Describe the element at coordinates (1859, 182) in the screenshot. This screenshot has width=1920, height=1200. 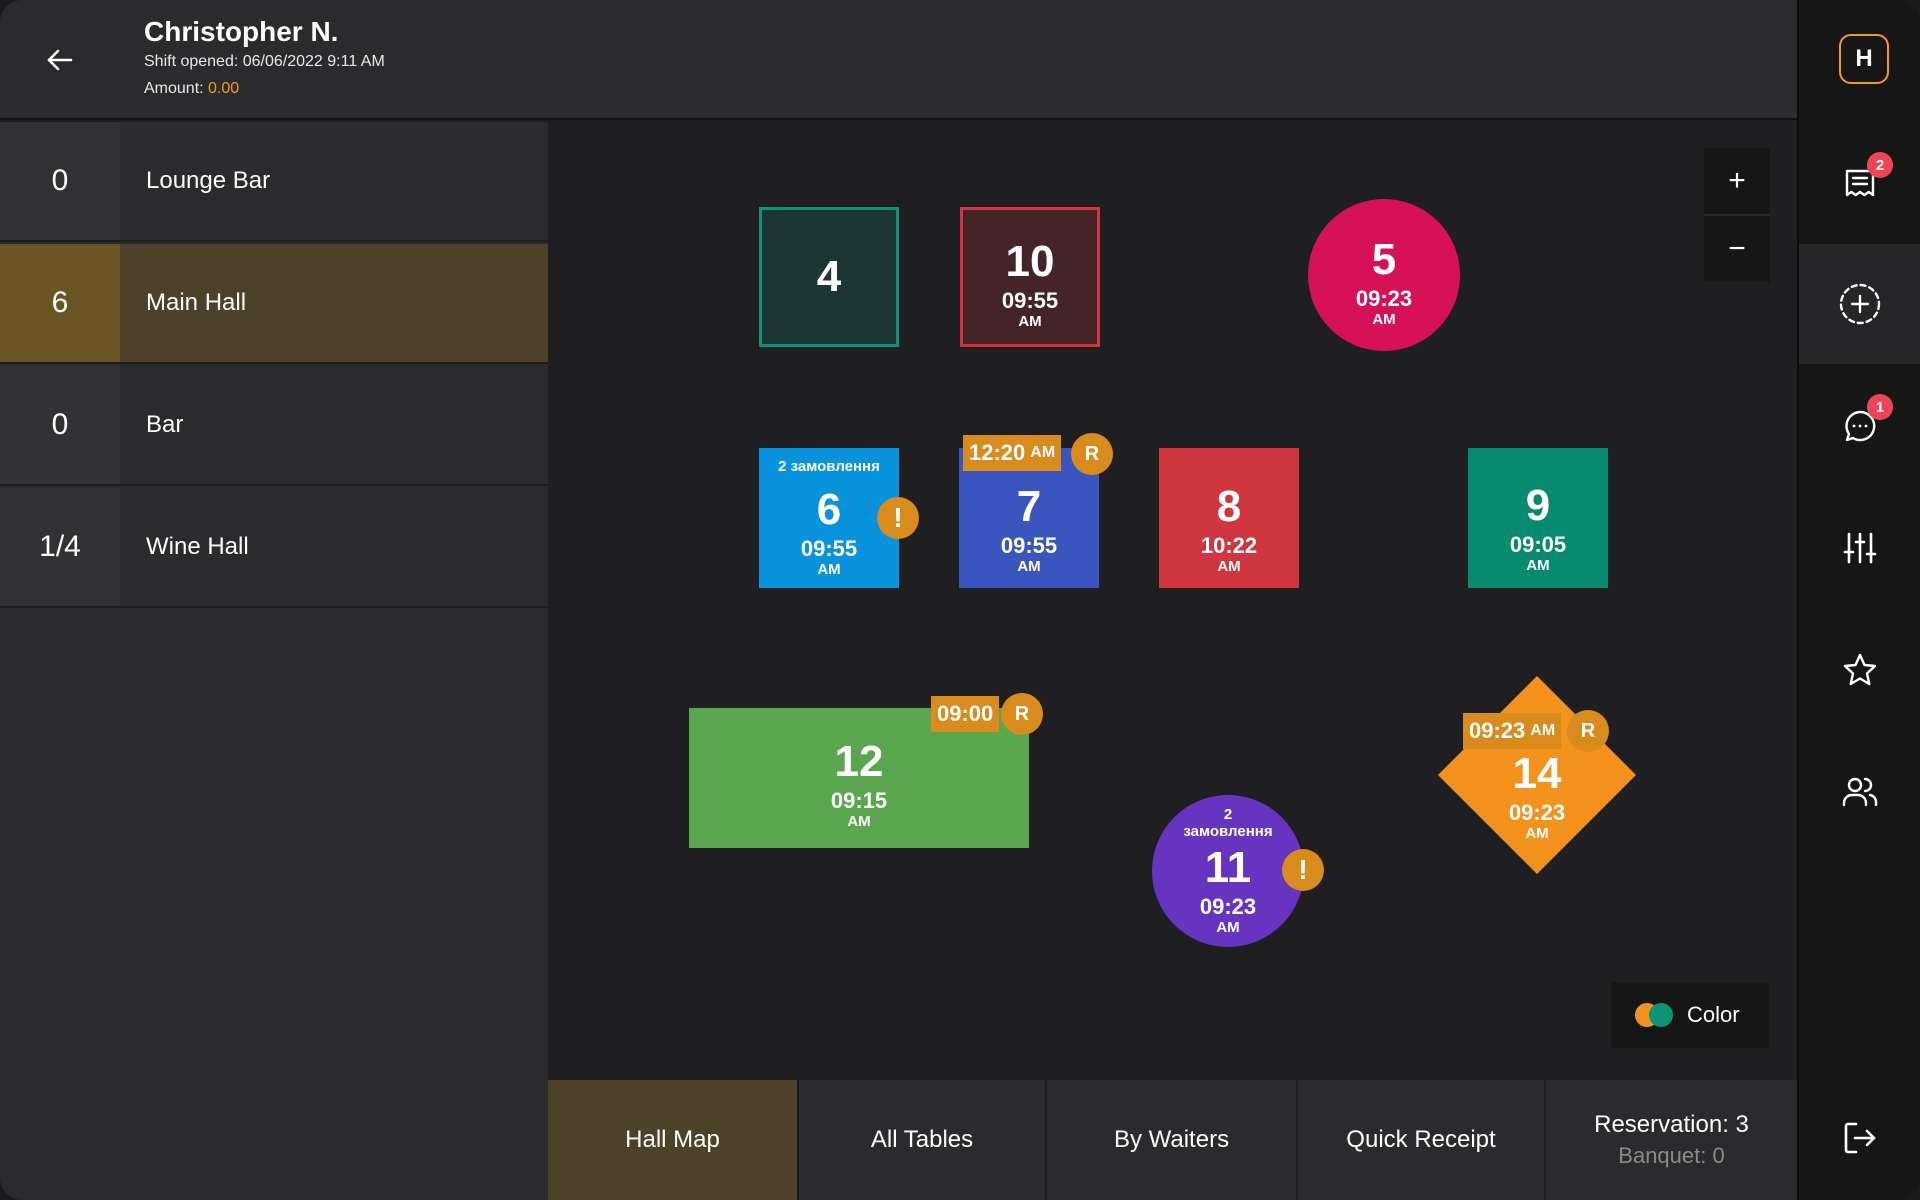
I see `receipts-button: 2` at that location.